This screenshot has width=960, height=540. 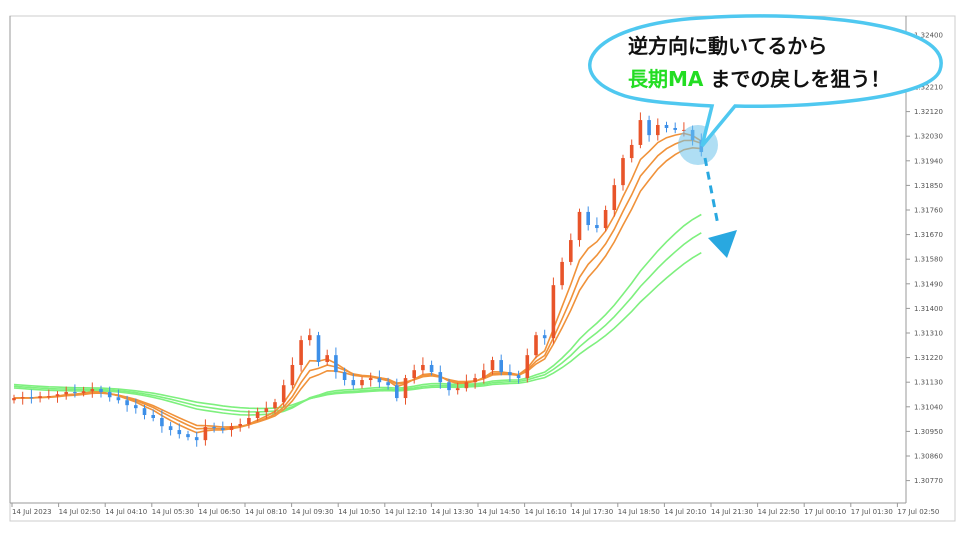 I want to click on y-tick-label: 1.31400, so click(x=928, y=309).